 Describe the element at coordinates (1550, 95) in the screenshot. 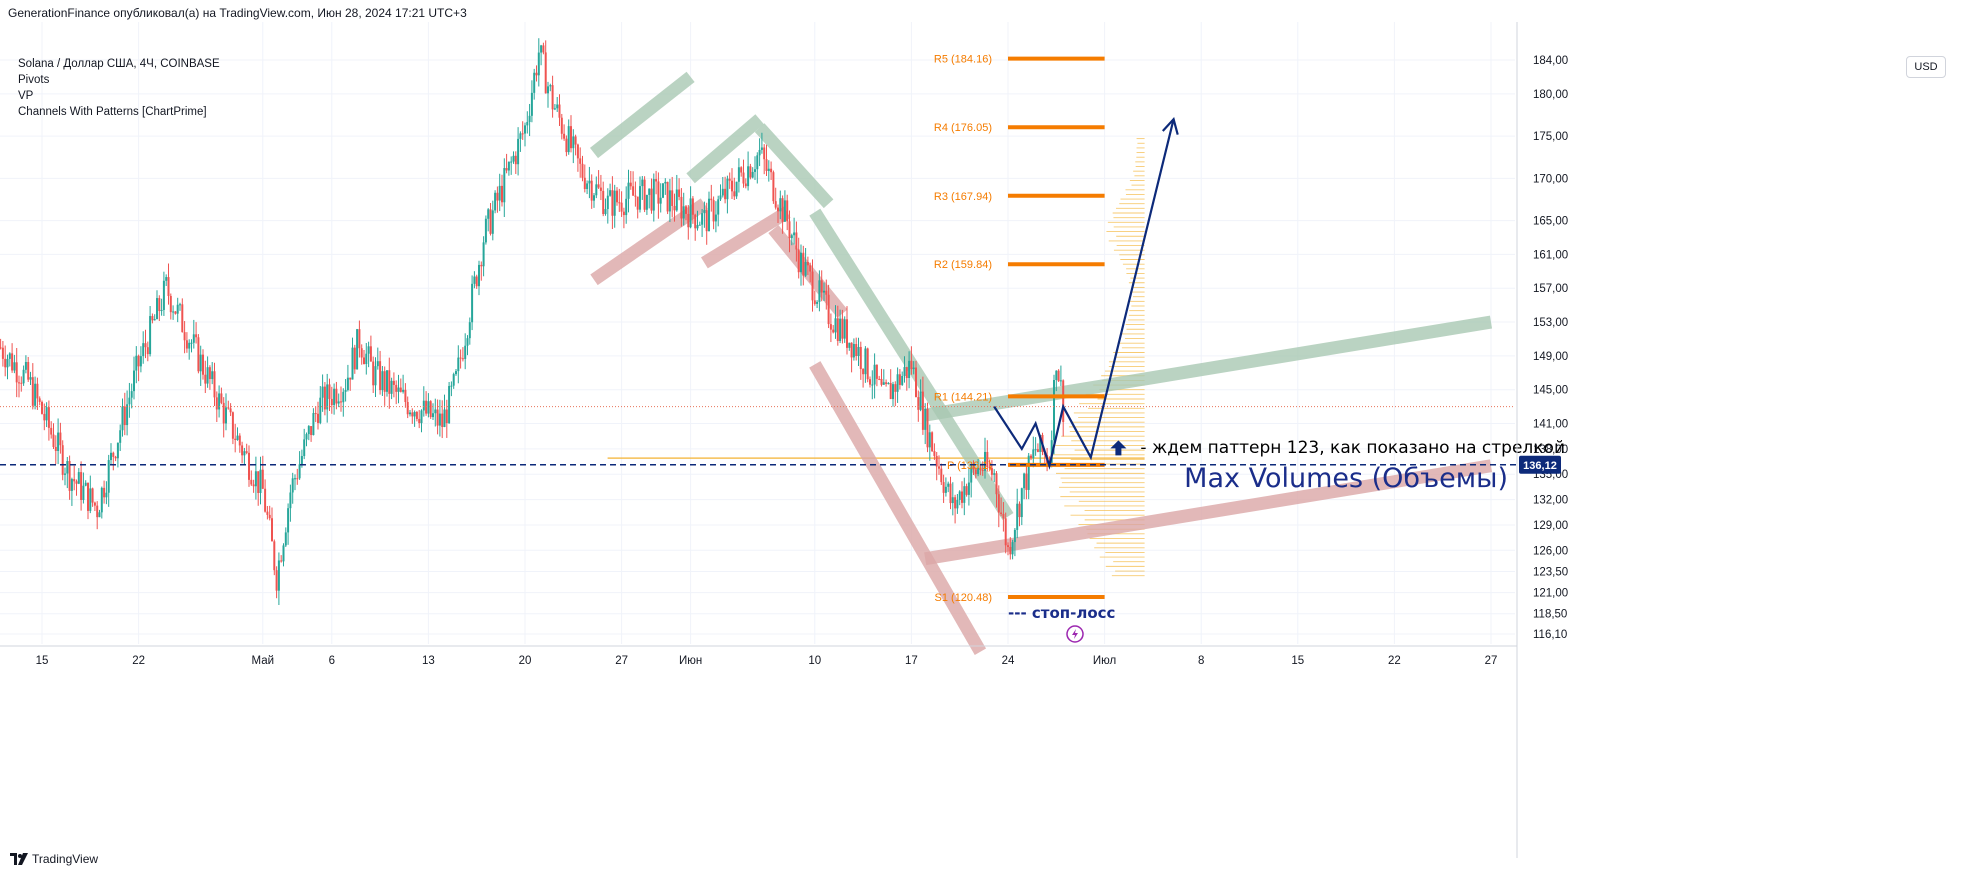

I see `y-tick-label: 180,00` at that location.